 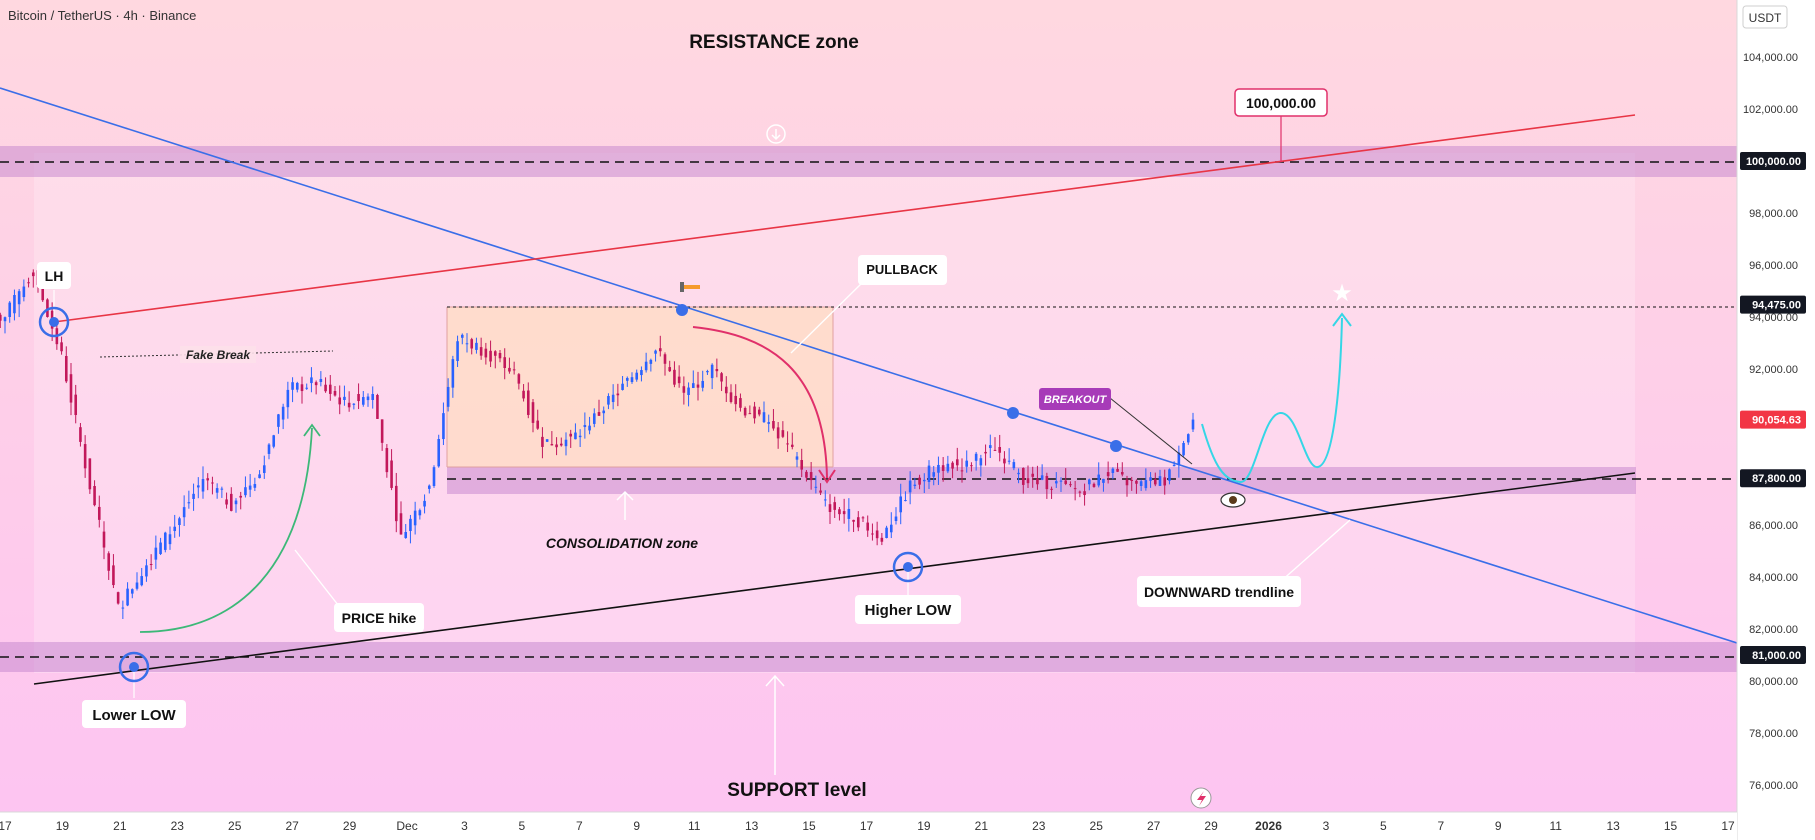 I want to click on lh-callout: LH, so click(x=54, y=275).